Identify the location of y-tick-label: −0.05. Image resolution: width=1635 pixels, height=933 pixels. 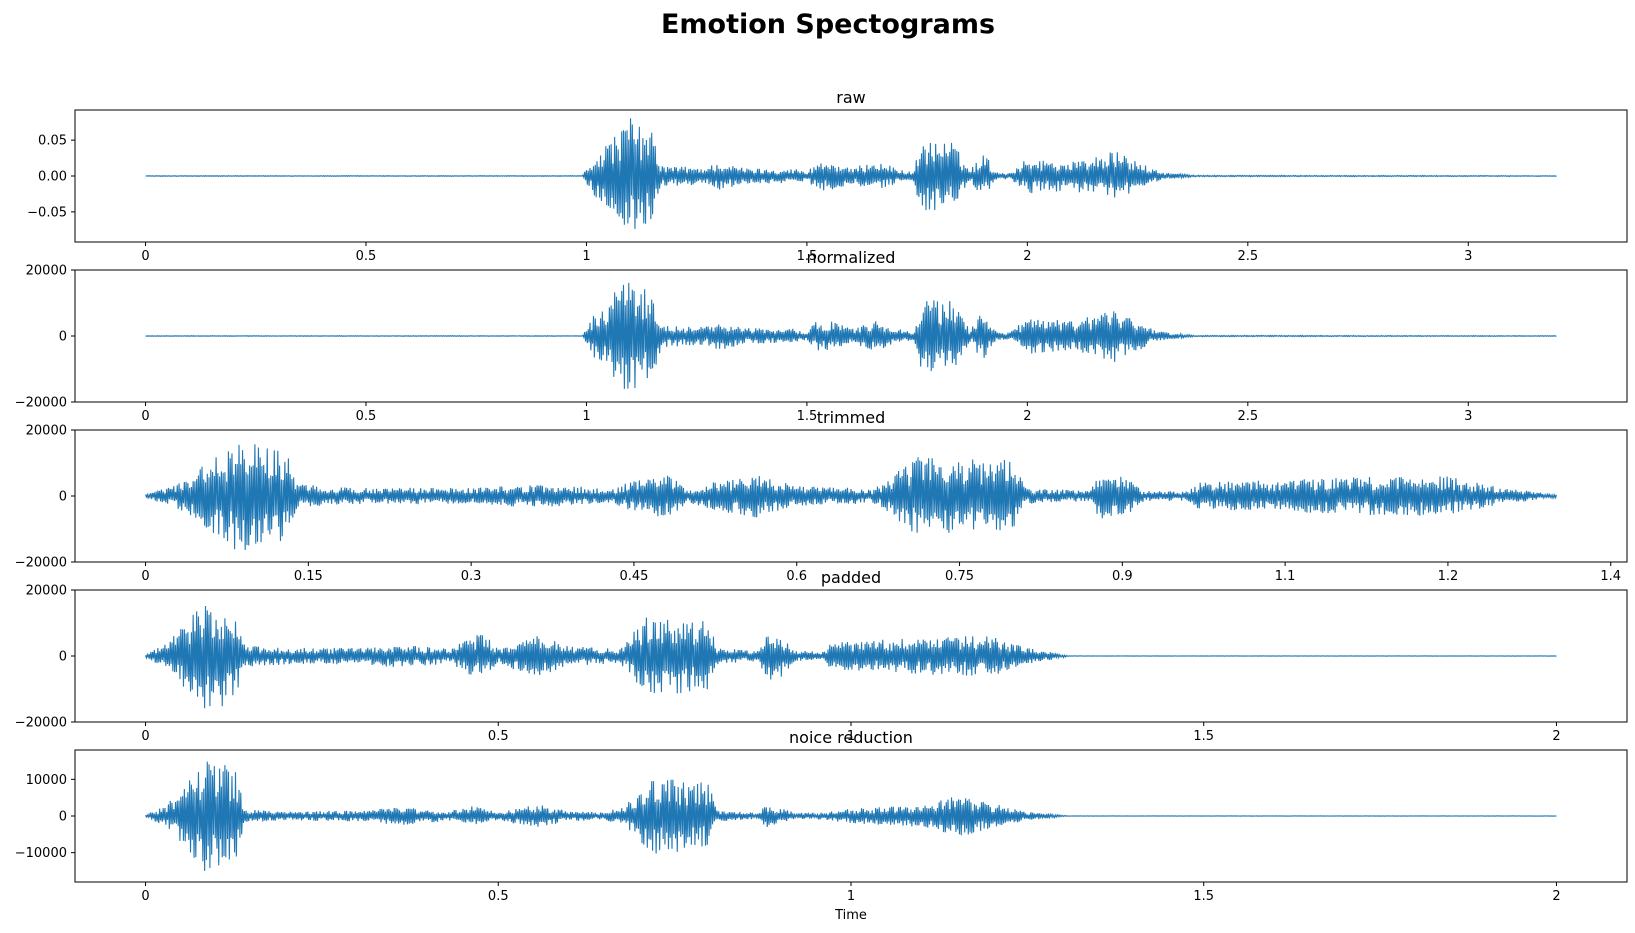
(47, 212).